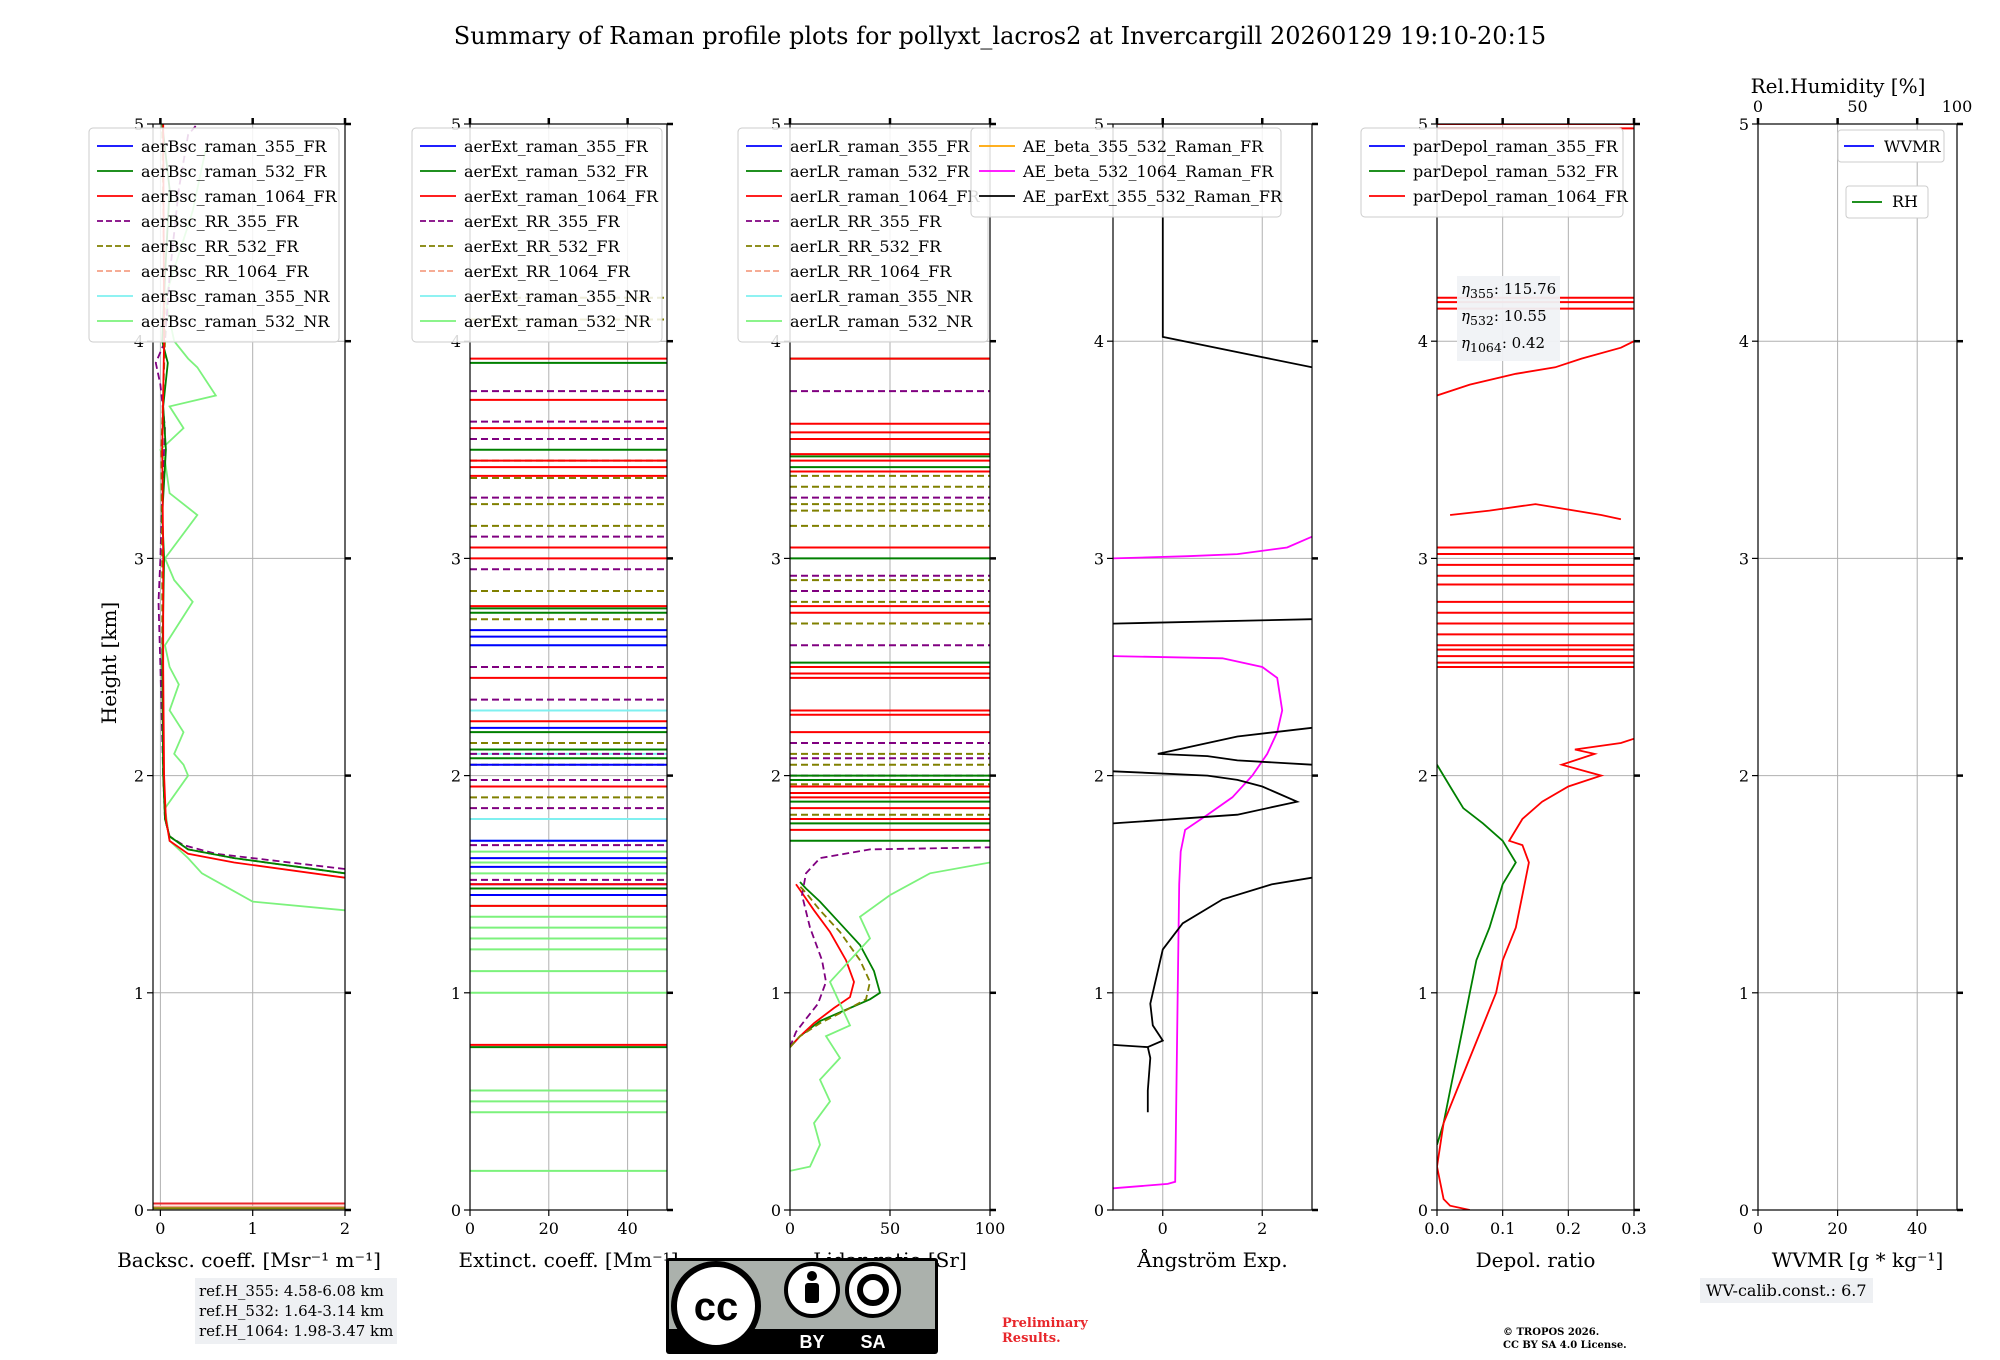  Describe the element at coordinates (1536, 1260) in the screenshot. I see `x-axis-label-depol: Depol. ratio` at that location.